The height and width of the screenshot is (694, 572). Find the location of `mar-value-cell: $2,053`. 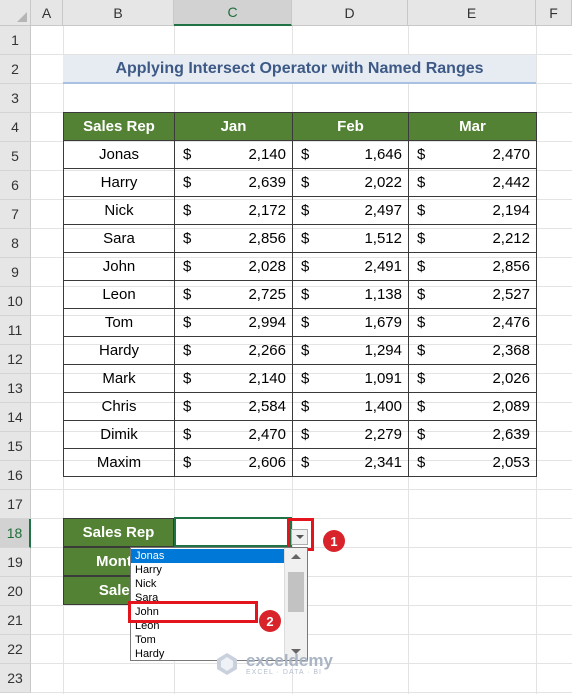

mar-value-cell: $2,053 is located at coordinates (472, 462).